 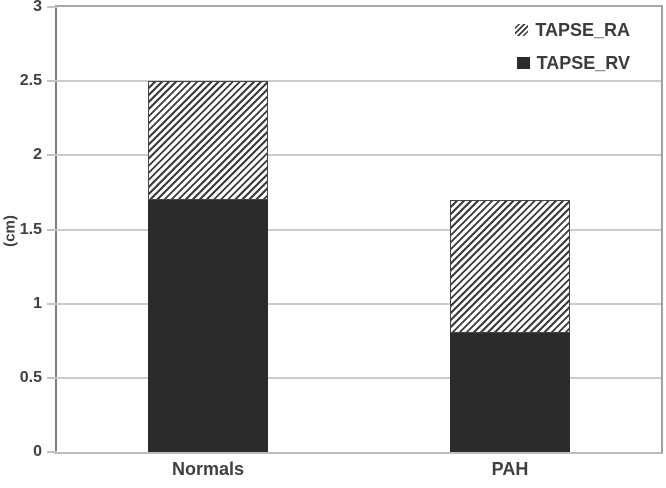 I want to click on y-tick-label-1: 1, so click(x=37, y=303).